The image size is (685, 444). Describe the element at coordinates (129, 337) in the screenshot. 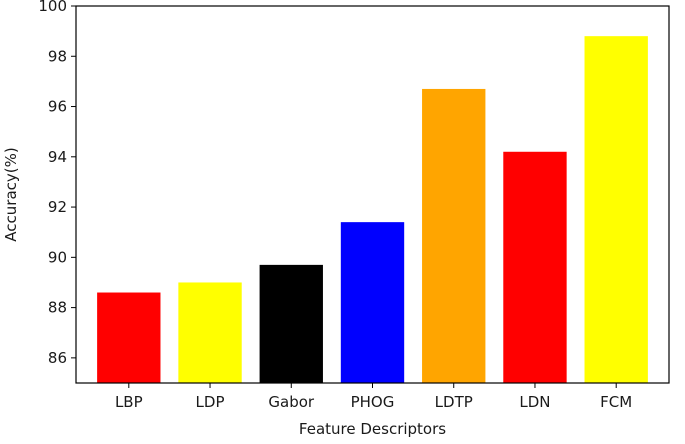

I see `bar-lbp` at that location.